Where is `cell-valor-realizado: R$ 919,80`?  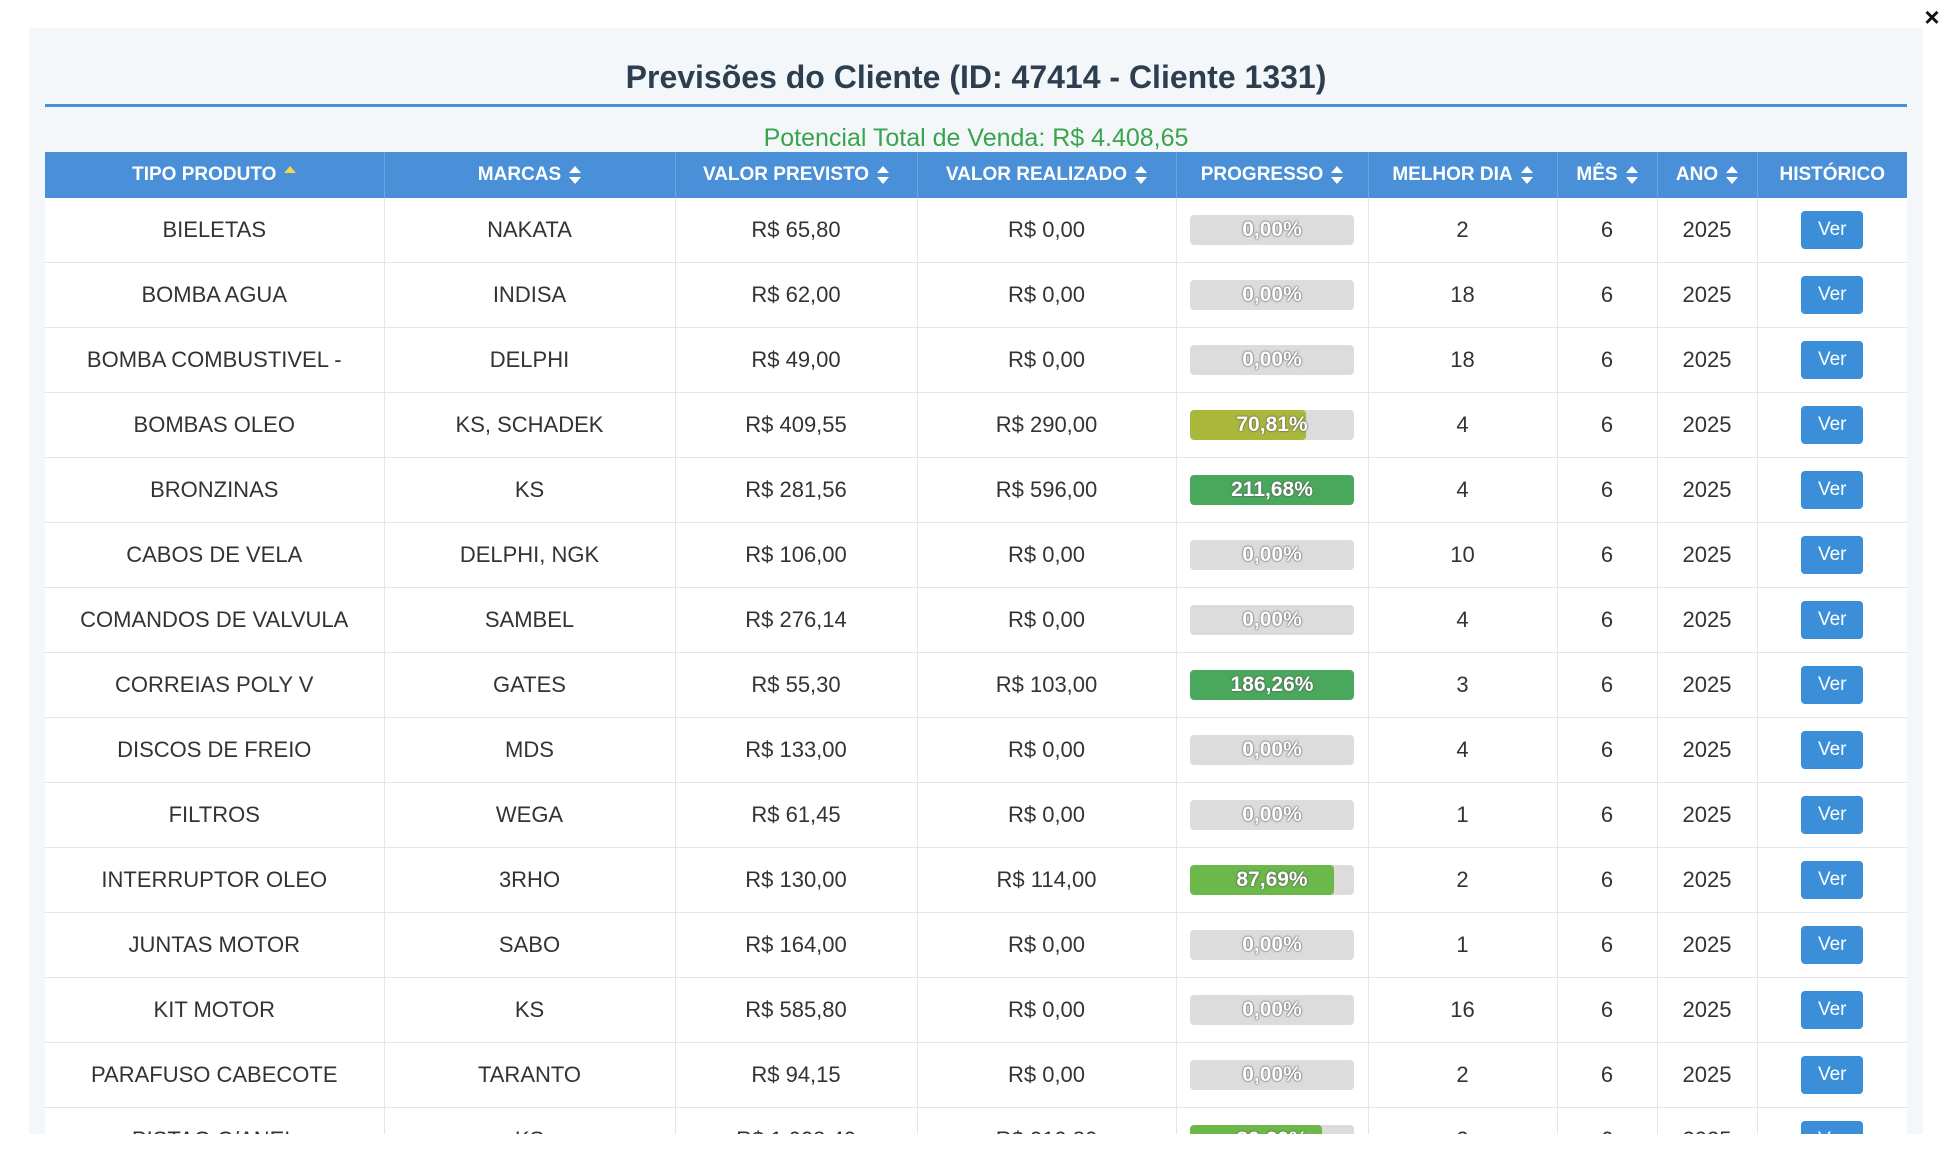 cell-valor-realizado: R$ 919,80 is located at coordinates (1047, 1120).